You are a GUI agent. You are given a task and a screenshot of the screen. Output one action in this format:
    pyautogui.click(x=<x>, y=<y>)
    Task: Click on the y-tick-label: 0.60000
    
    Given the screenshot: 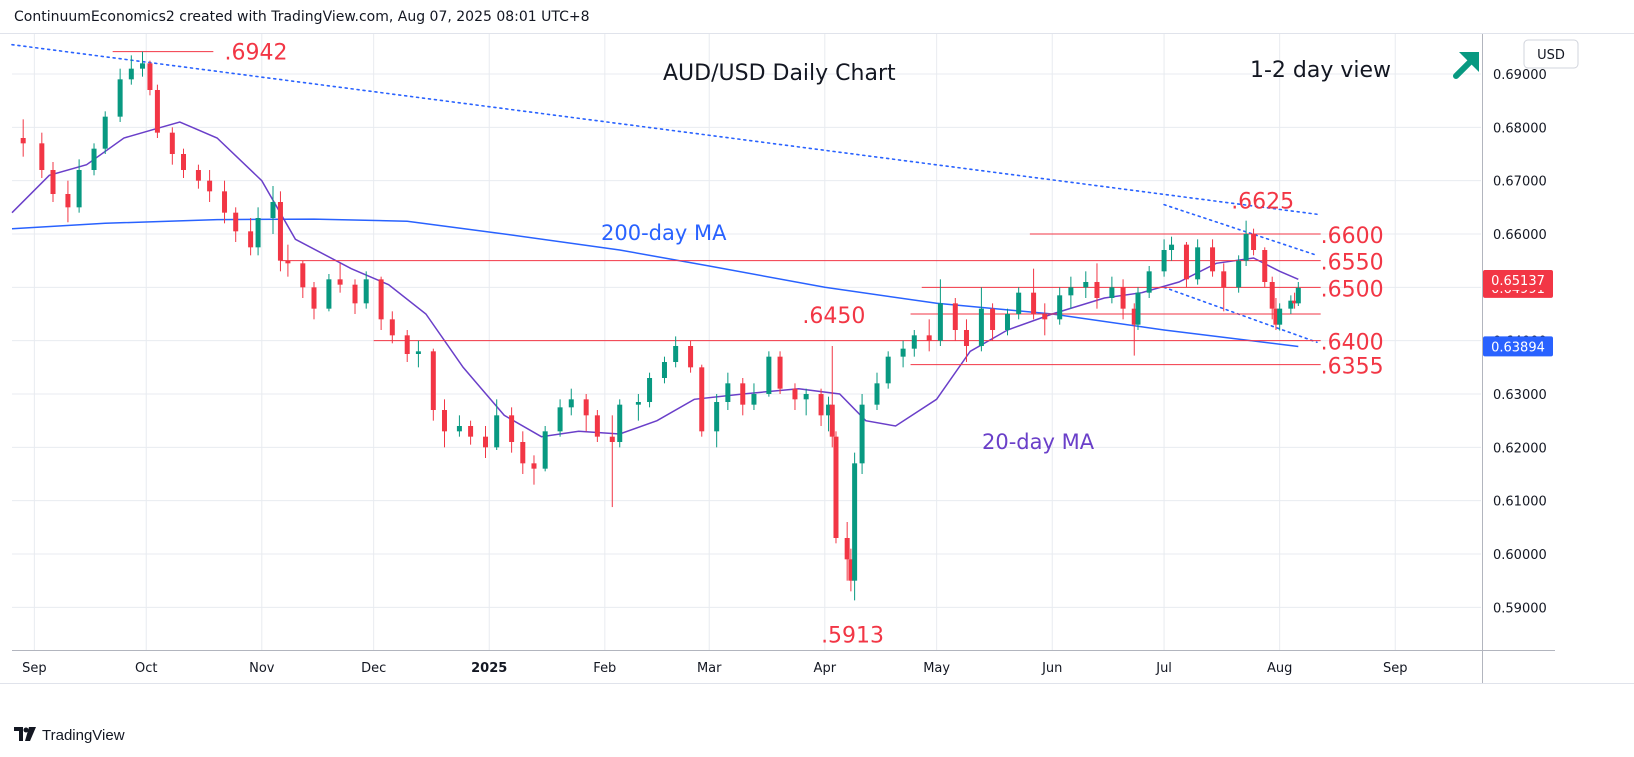 What is the action you would take?
    pyautogui.click(x=1520, y=555)
    